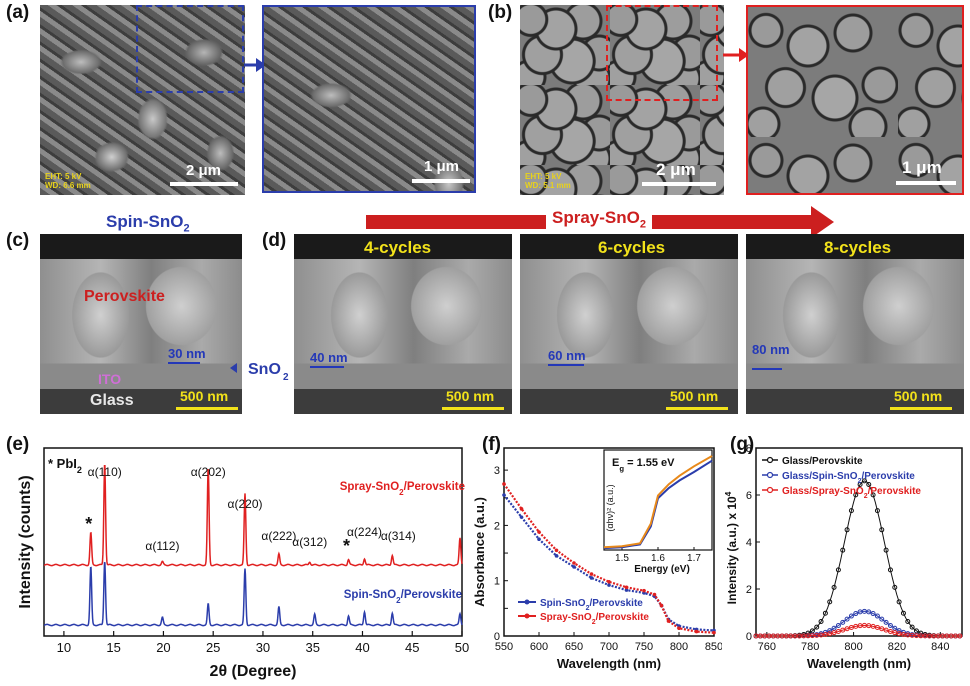 The width and height of the screenshot is (970, 686). Describe the element at coordinates (62, 463) in the screenshot. I see `pbi2-note-base: * PbI` at that location.